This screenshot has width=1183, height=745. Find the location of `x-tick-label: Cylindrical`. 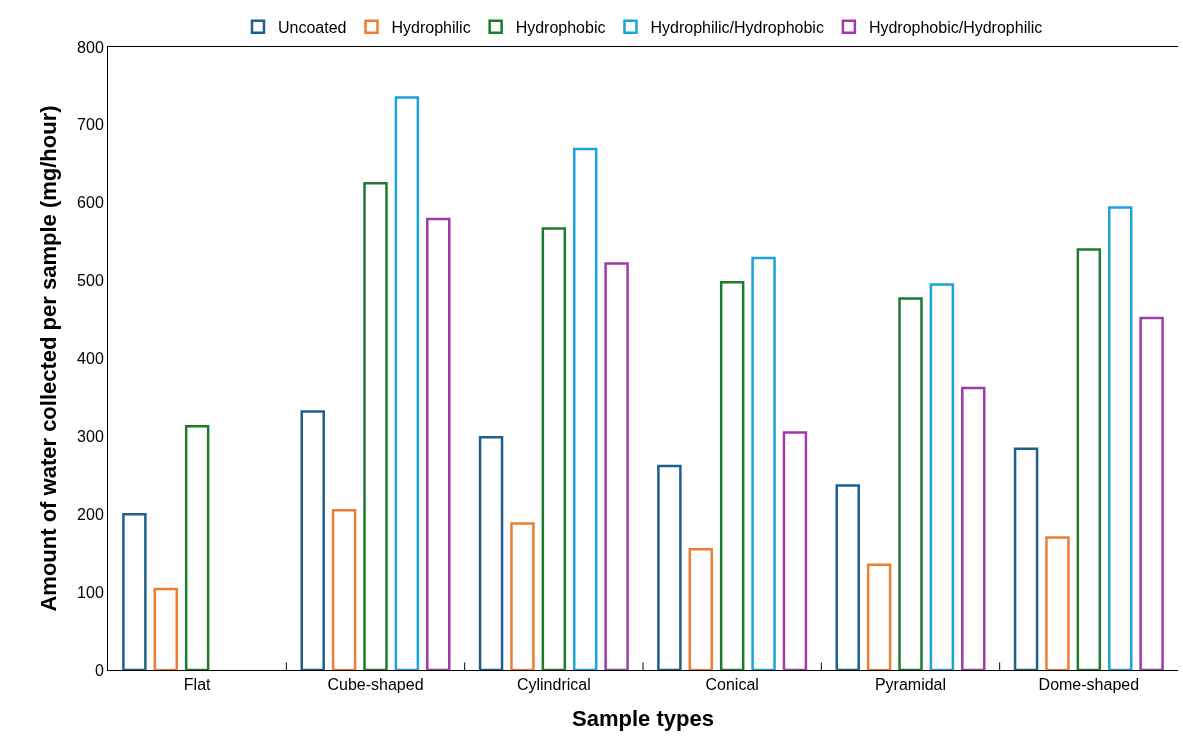

x-tick-label: Cylindrical is located at coordinates (553, 685).